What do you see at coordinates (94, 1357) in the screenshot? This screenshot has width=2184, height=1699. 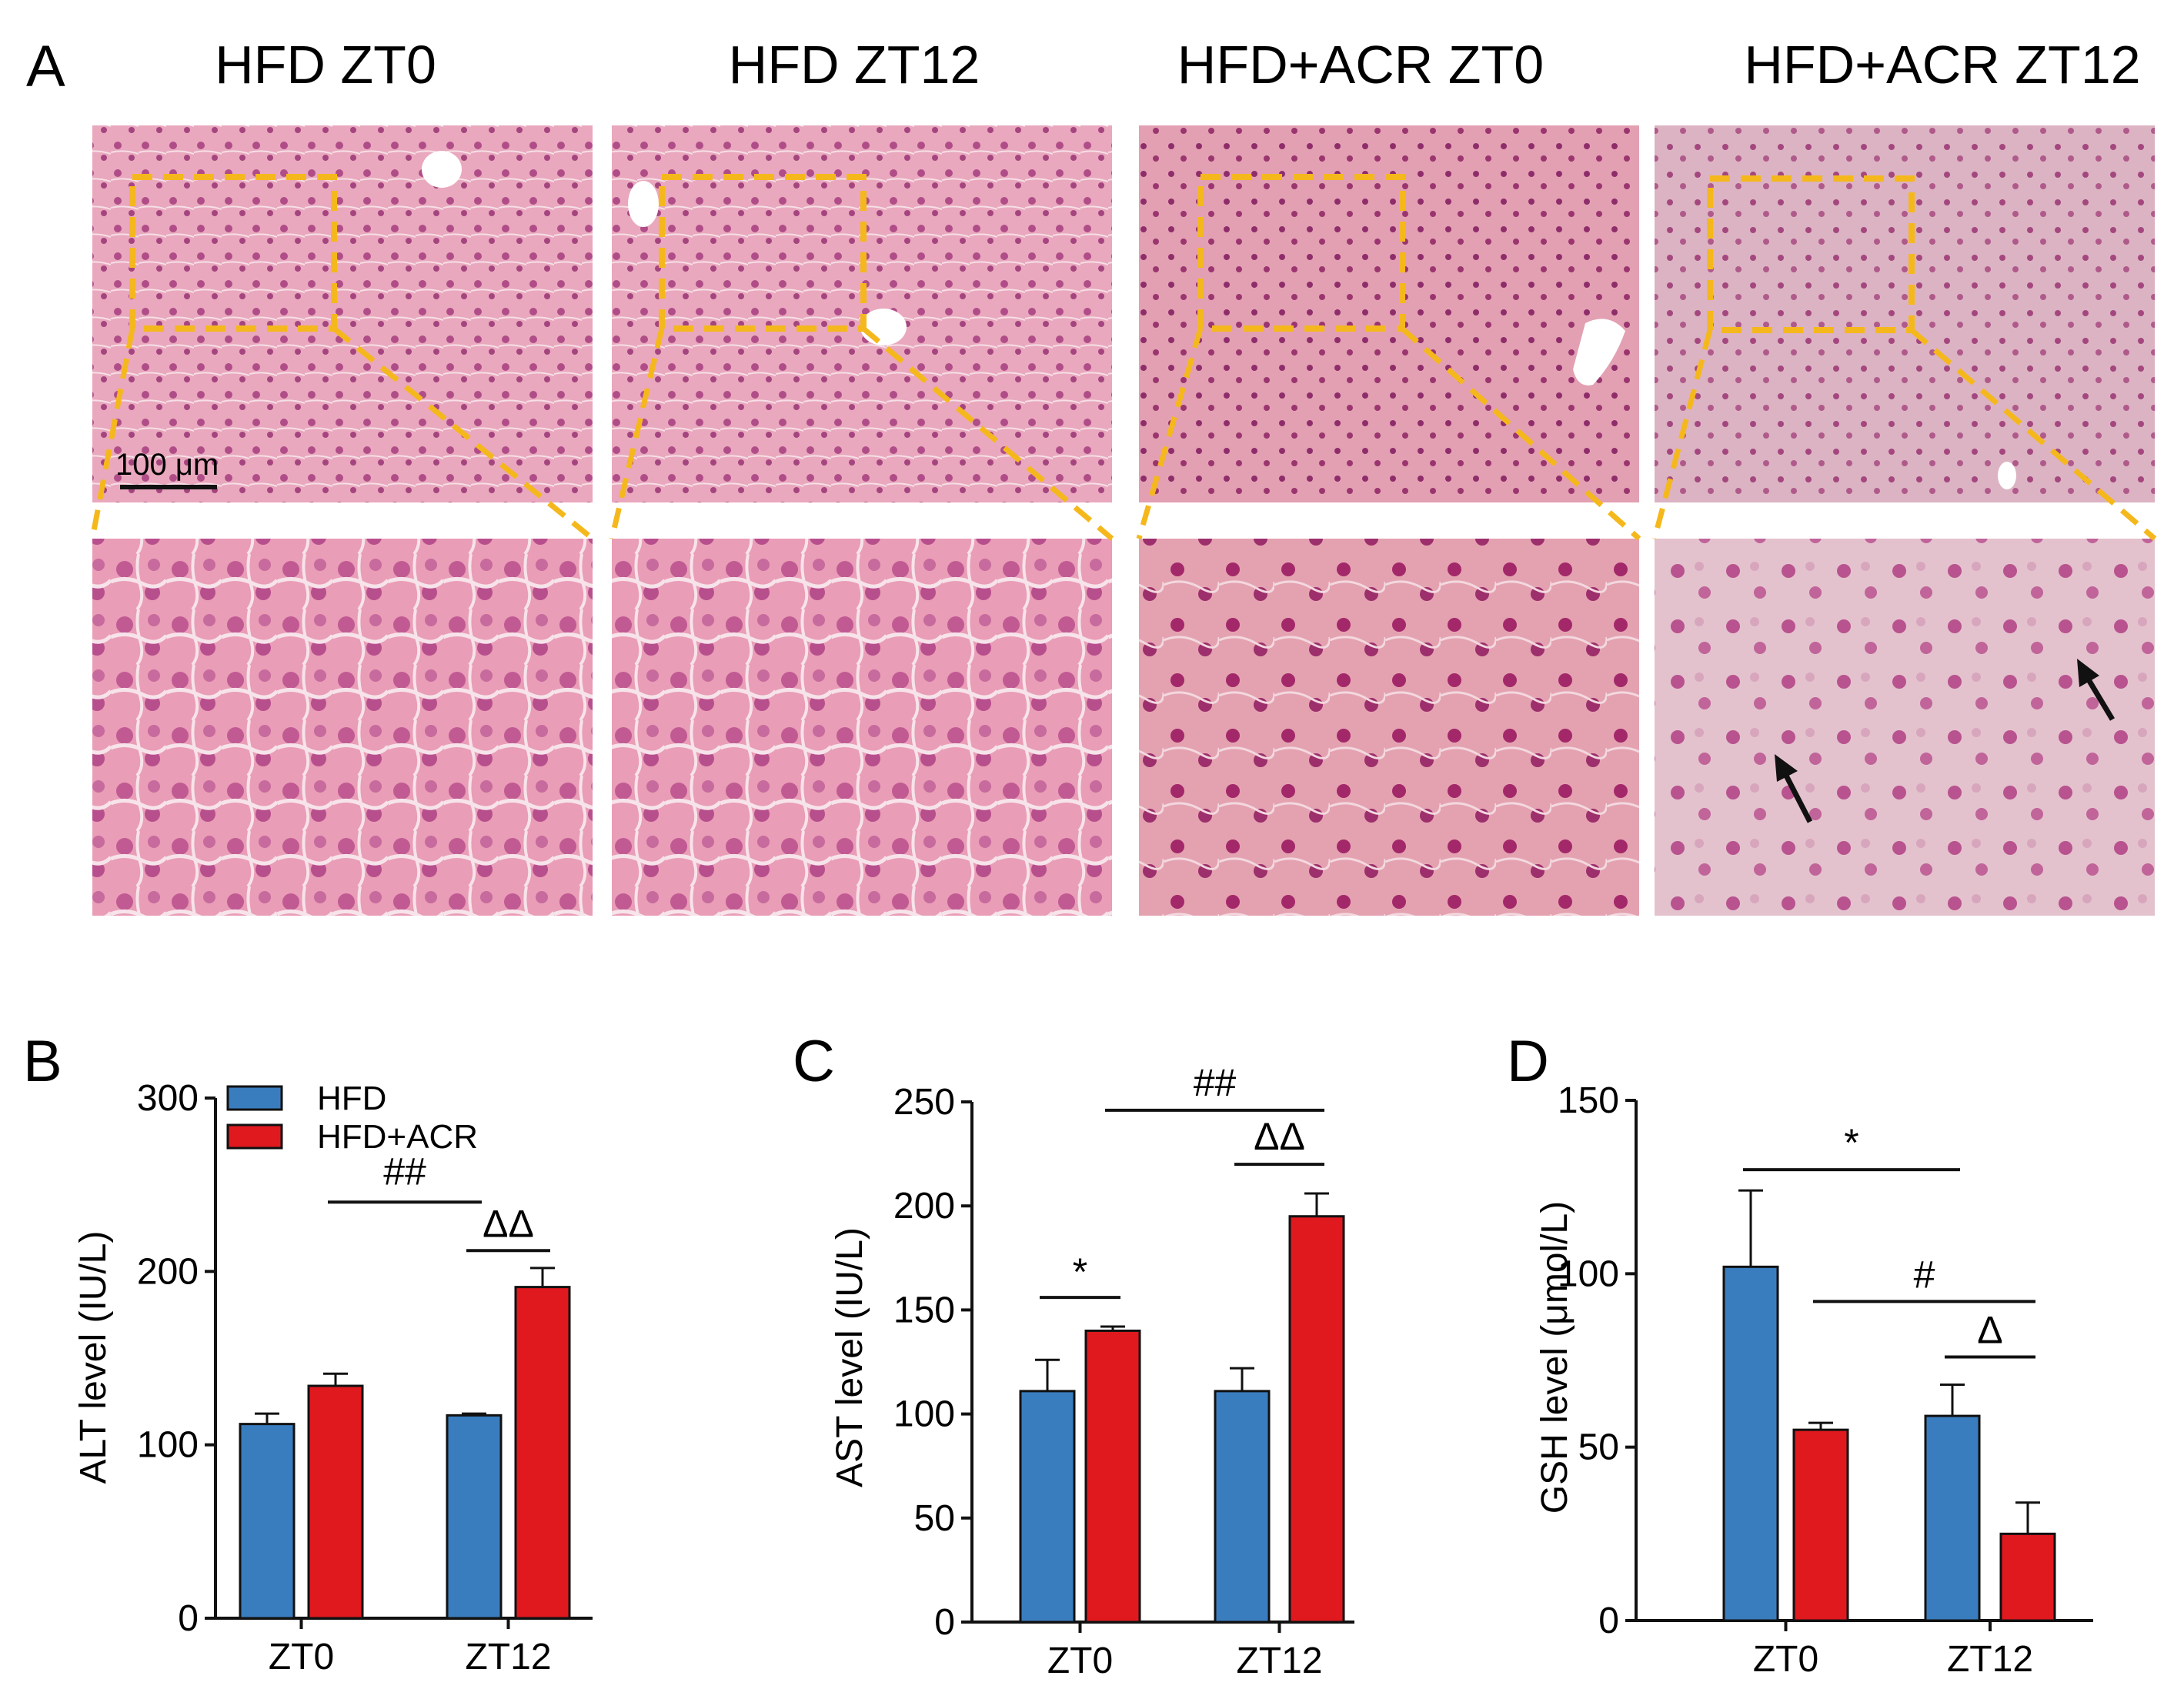 I see `y-axis-label: ALT level (IU/L)` at bounding box center [94, 1357].